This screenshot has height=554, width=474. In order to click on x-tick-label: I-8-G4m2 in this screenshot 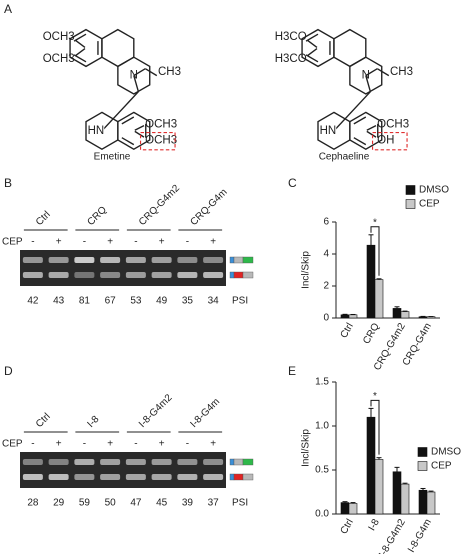, I will do `click(392, 535)`.